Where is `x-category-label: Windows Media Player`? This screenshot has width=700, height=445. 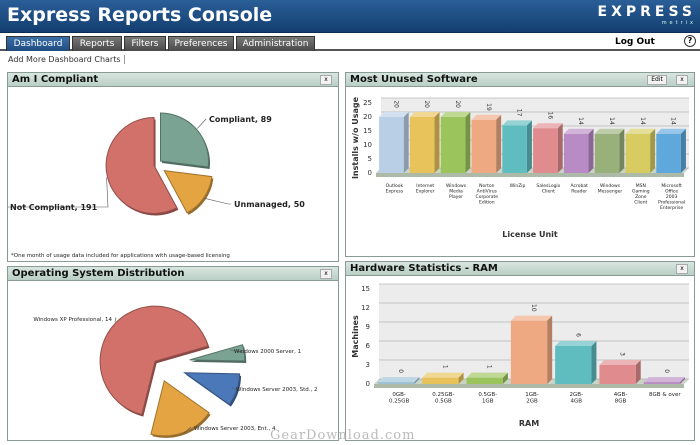 x-category-label: Windows Media Player is located at coordinates (456, 191).